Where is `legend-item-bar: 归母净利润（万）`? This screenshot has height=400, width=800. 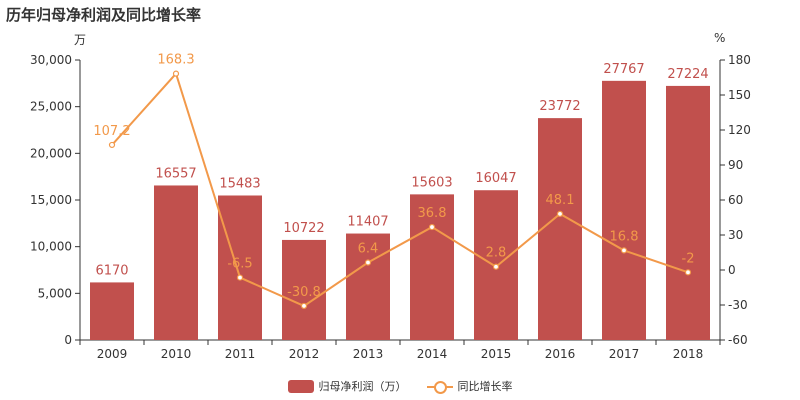
legend-item-bar: 归母净利润（万） is located at coordinates (347, 386).